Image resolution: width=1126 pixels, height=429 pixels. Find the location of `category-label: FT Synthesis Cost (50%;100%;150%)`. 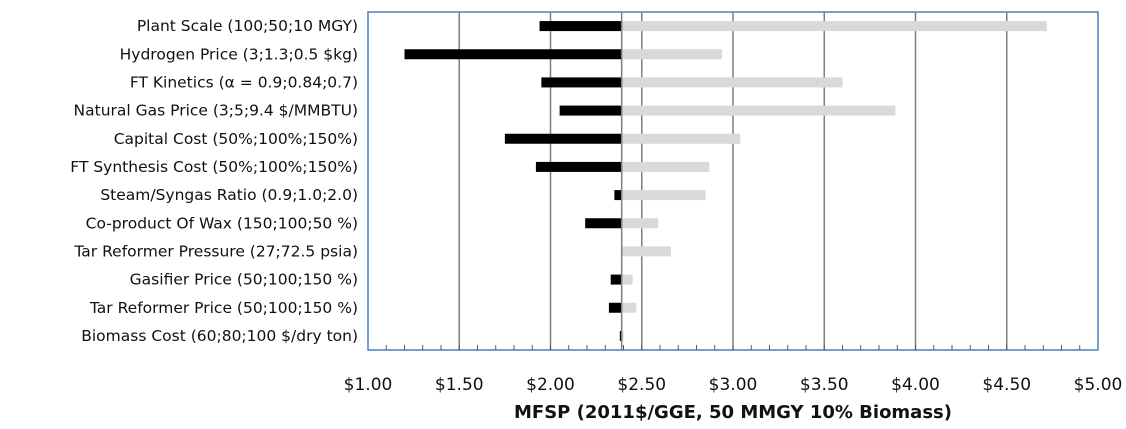

category-label: FT Synthesis Cost (50%;100%;150%) is located at coordinates (214, 167).